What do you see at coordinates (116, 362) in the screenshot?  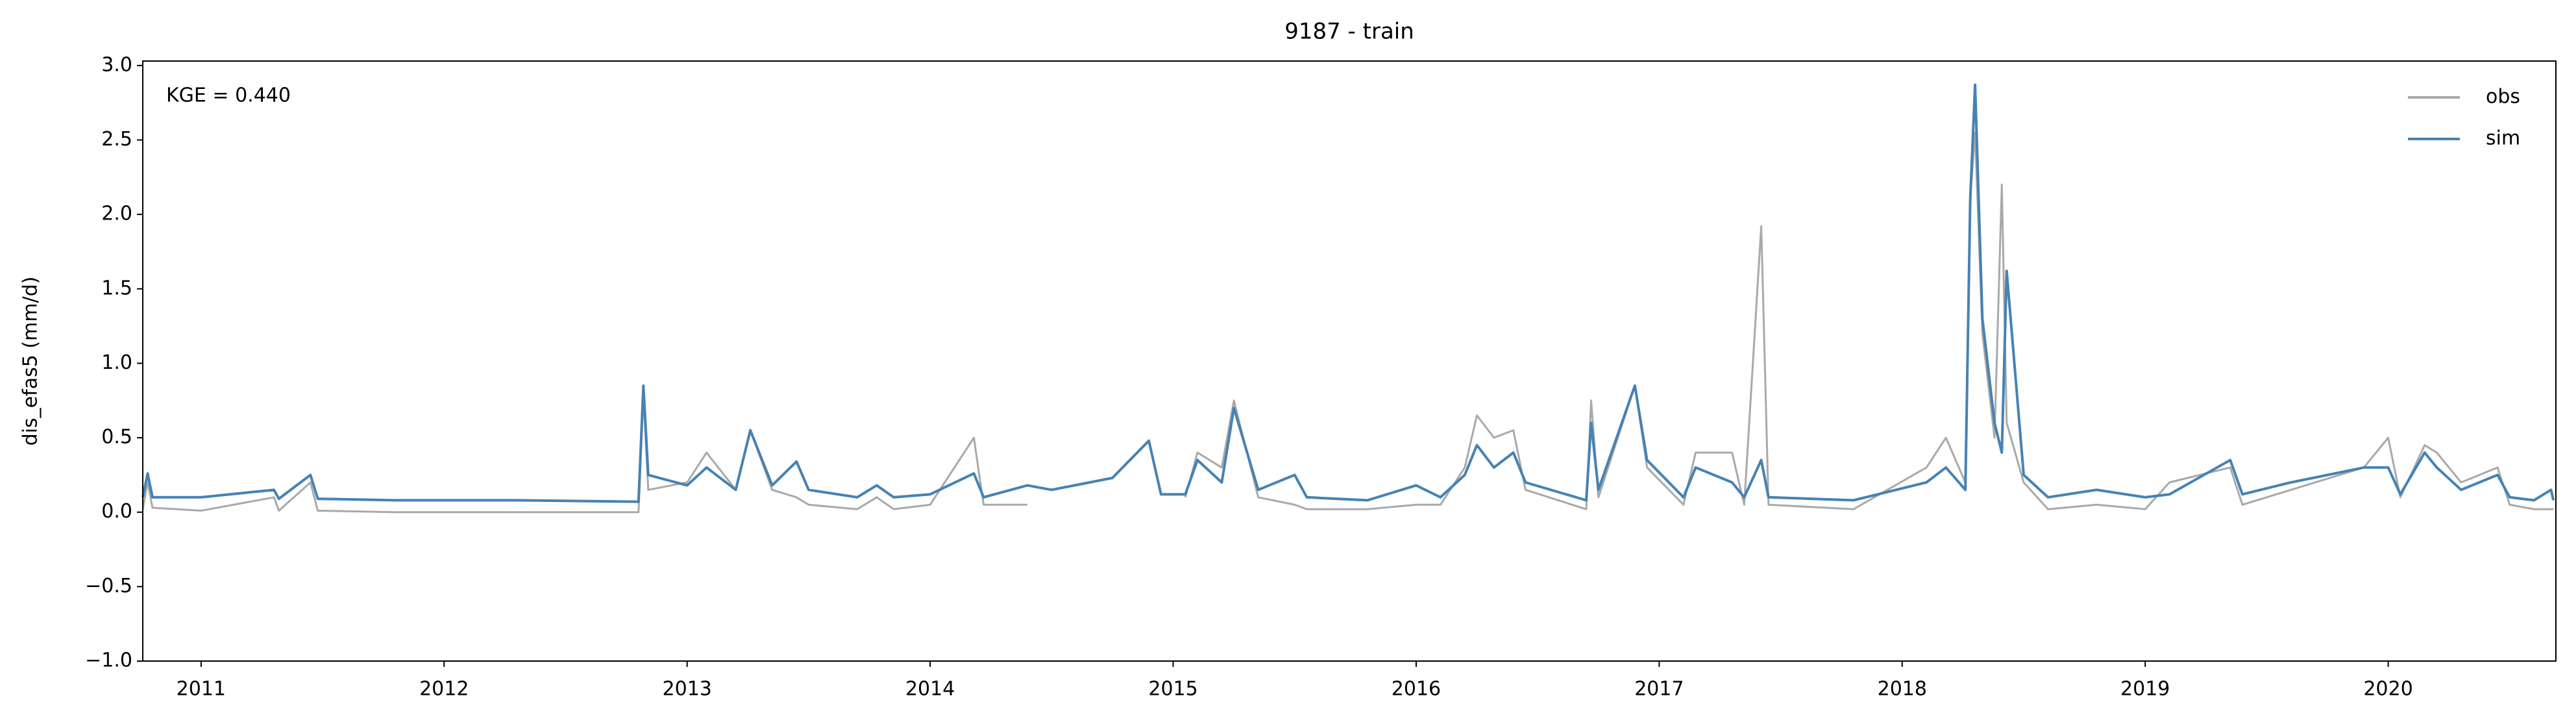 I see `y-tick-label: 1.0` at bounding box center [116, 362].